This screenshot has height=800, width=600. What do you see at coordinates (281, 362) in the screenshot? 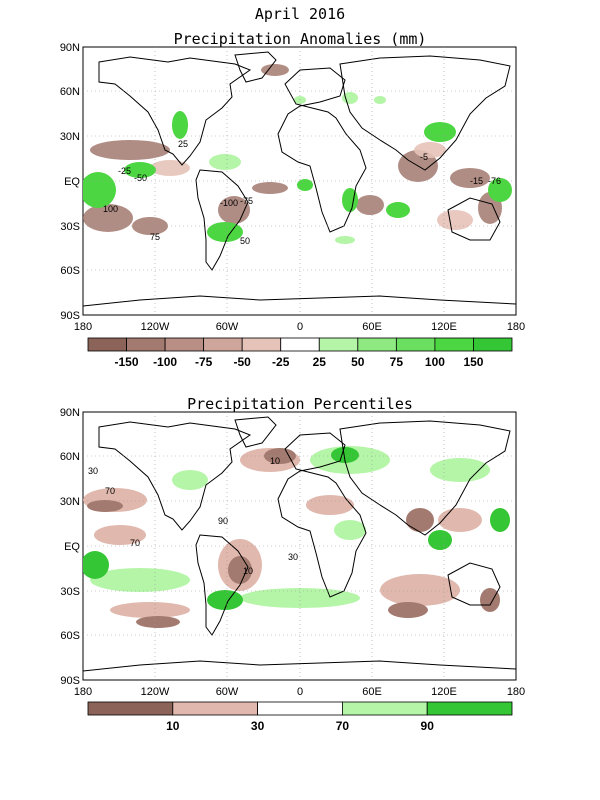
I see `anomaly-colorbar-label: -25` at bounding box center [281, 362].